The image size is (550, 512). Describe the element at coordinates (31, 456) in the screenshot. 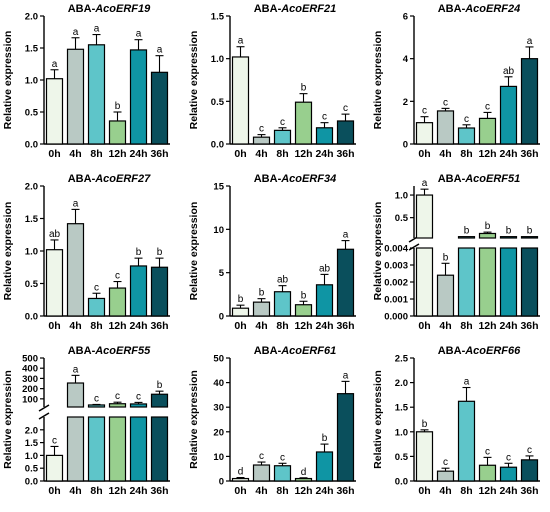

I see `y-tick-label: 1.0` at that location.